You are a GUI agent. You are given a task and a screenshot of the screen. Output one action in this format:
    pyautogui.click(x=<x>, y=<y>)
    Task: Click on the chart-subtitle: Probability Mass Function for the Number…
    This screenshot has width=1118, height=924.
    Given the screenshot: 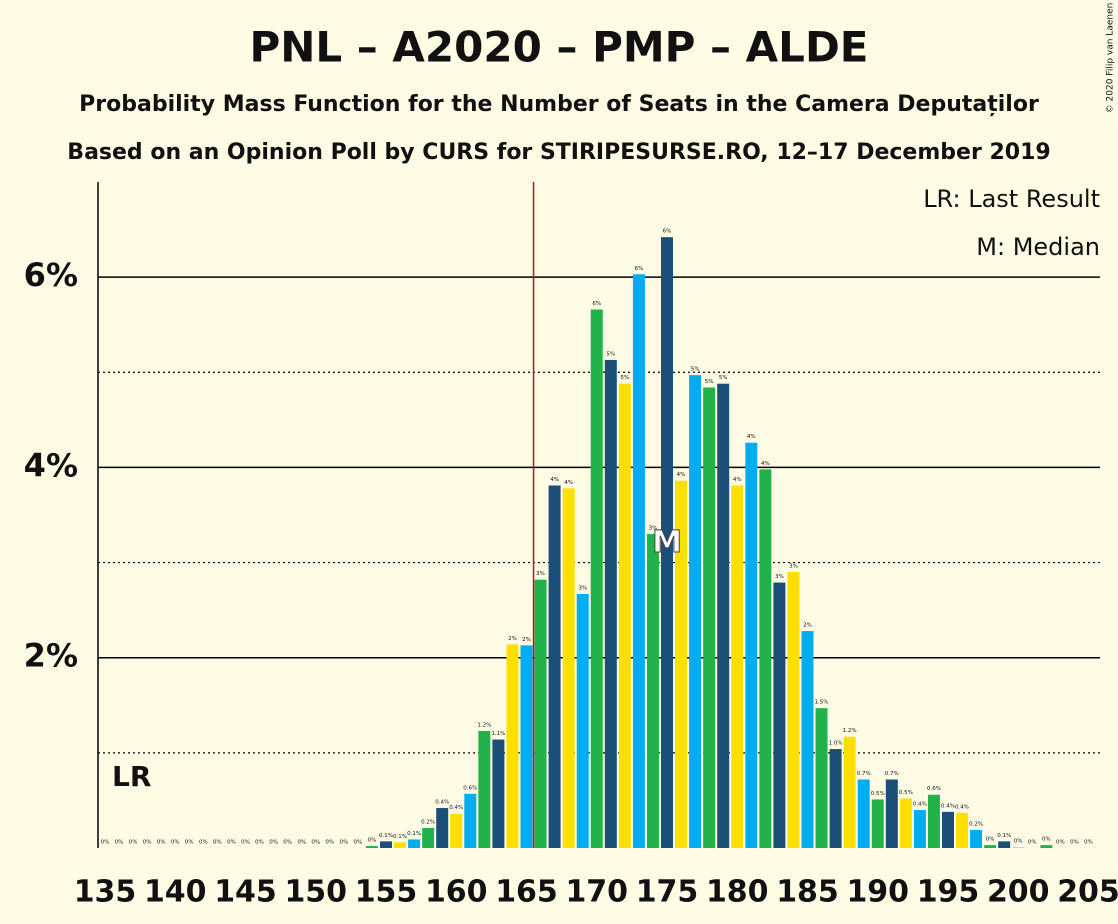 What is the action you would take?
    pyautogui.click(x=559, y=104)
    